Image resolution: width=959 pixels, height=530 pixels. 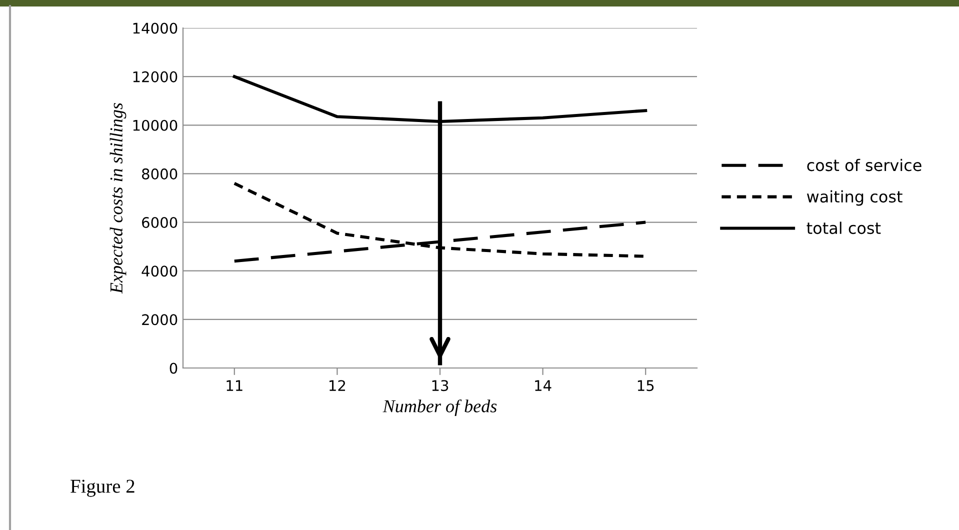 I want to click on x-tick-label: 13, so click(x=440, y=386).